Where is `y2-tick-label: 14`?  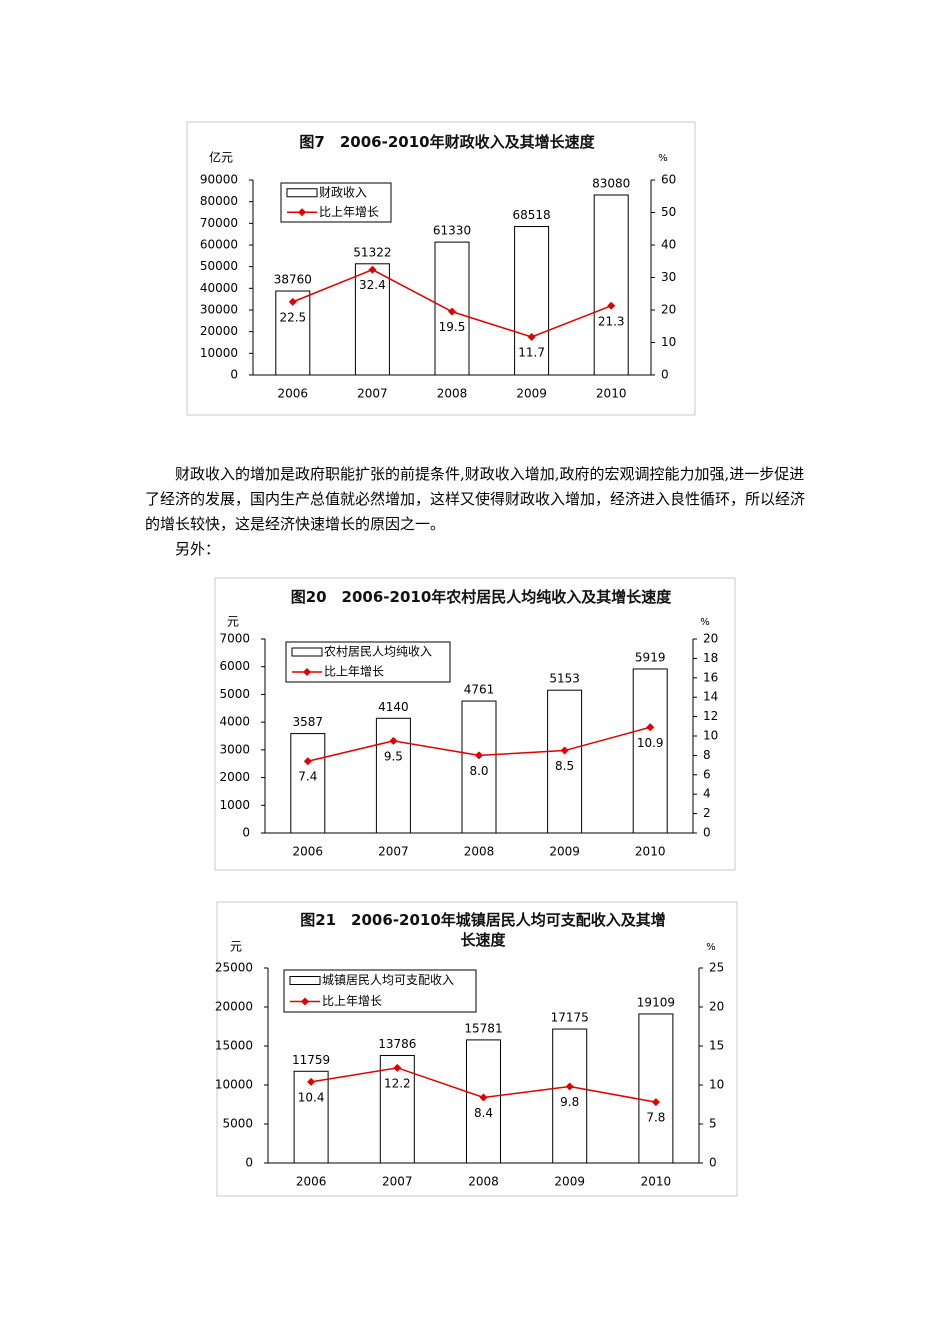
y2-tick-label: 14 is located at coordinates (710, 697).